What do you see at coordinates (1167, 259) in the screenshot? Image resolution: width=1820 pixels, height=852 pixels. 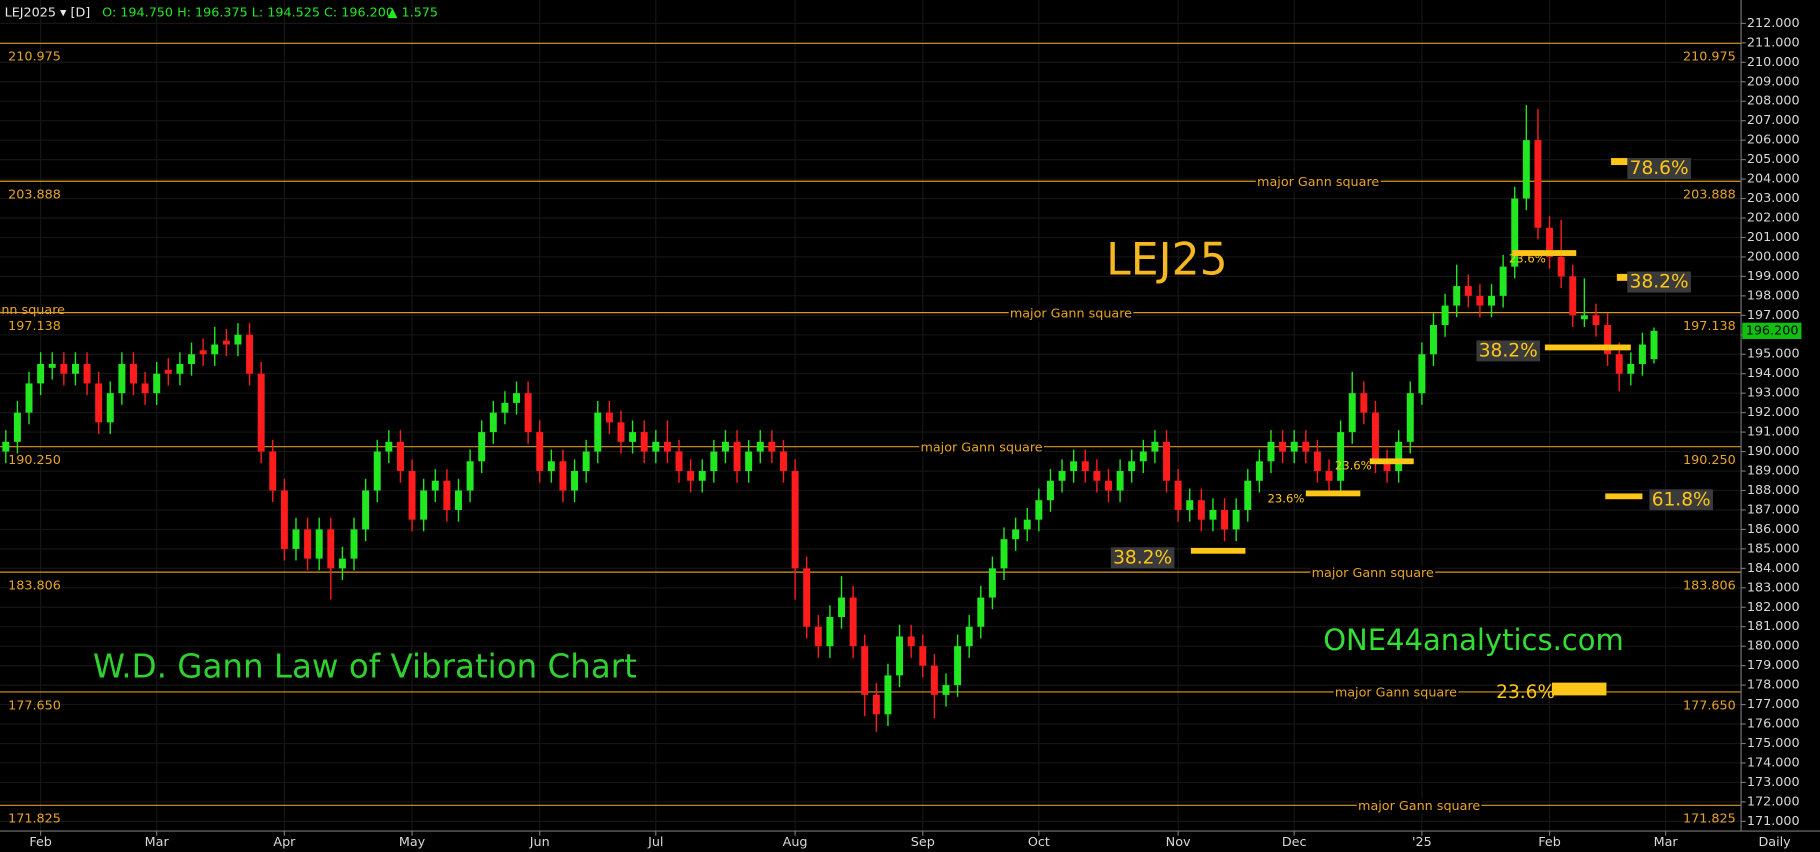 I see `chart-title: LEJ25` at bounding box center [1167, 259].